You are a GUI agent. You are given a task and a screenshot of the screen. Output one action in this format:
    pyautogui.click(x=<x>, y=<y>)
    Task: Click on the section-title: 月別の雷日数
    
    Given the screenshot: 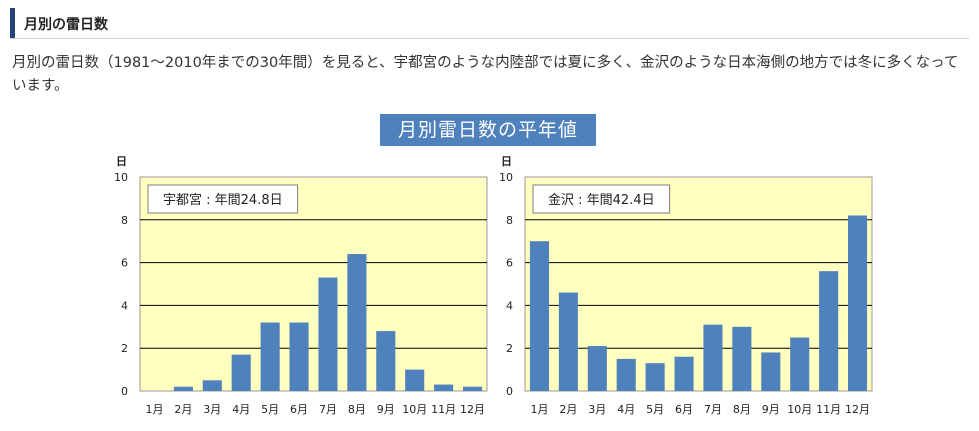 What is the action you would take?
    pyautogui.click(x=66, y=25)
    